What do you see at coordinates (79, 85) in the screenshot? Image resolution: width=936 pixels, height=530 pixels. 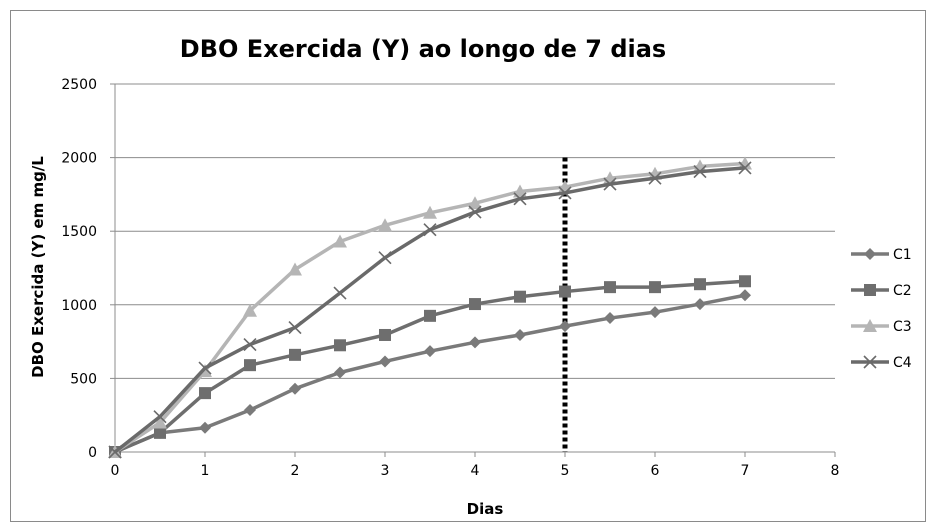 I see `y-tick-label: 2500` at bounding box center [79, 85].